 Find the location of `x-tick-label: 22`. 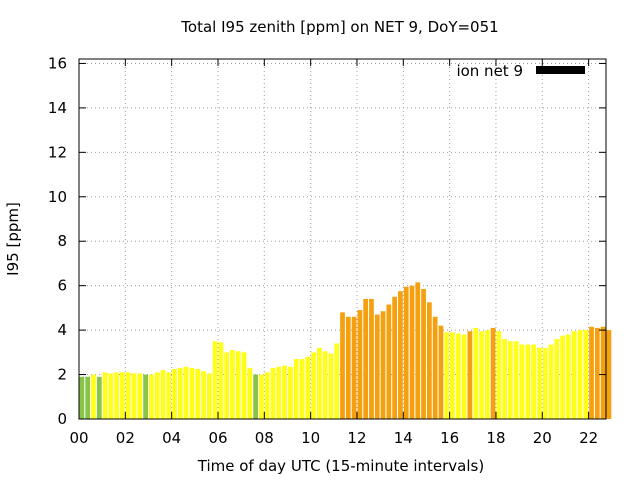

x-tick-label: 22 is located at coordinates (588, 438).